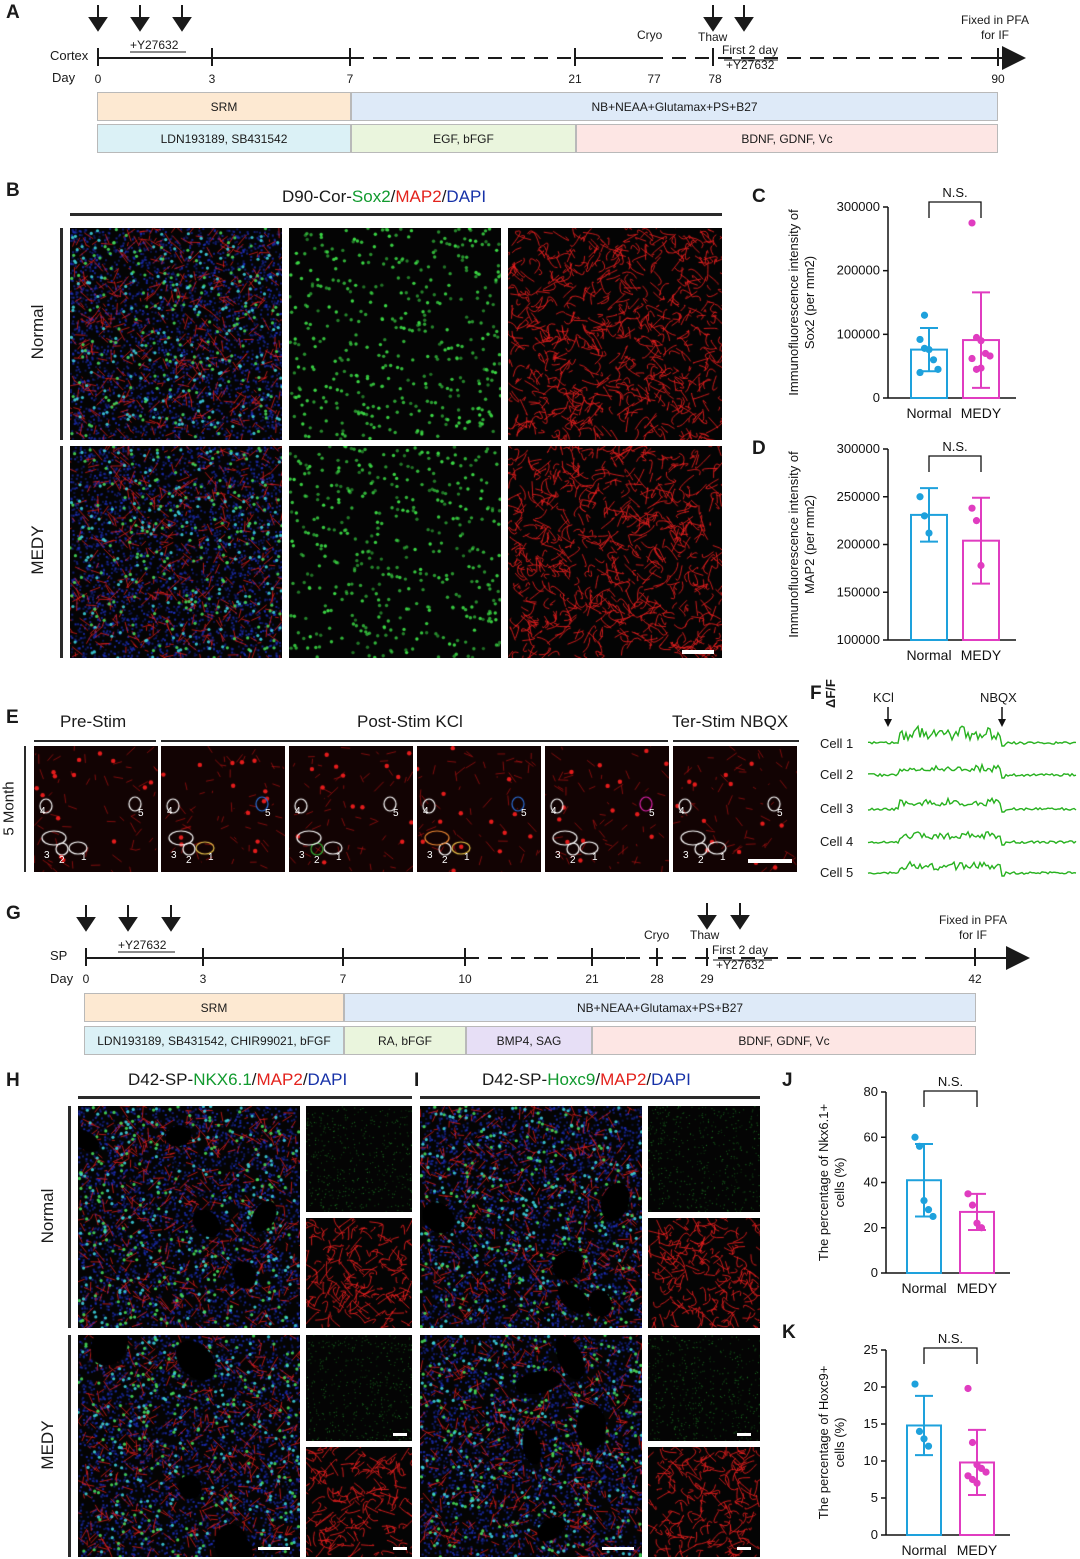 The width and height of the screenshot is (1080, 1559). What do you see at coordinates (189, 1446) in the screenshot?
I see `micrograph-h-medy-merge` at bounding box center [189, 1446].